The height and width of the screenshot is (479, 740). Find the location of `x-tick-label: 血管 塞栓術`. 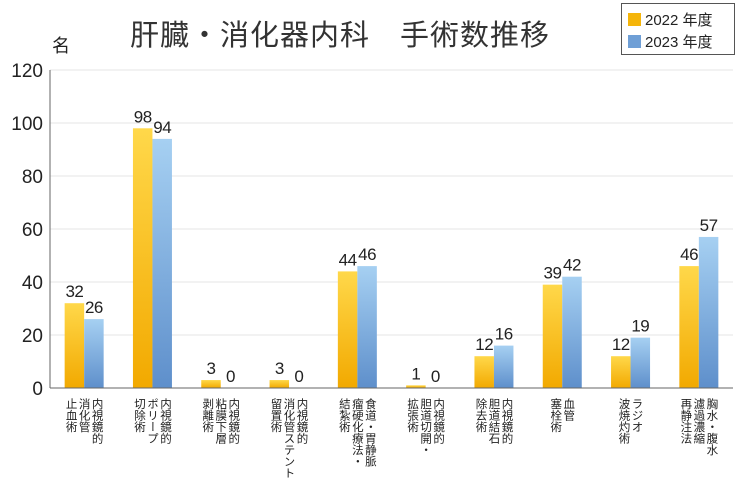

x-tick-label: 血管 塞栓術 is located at coordinates (563, 415).